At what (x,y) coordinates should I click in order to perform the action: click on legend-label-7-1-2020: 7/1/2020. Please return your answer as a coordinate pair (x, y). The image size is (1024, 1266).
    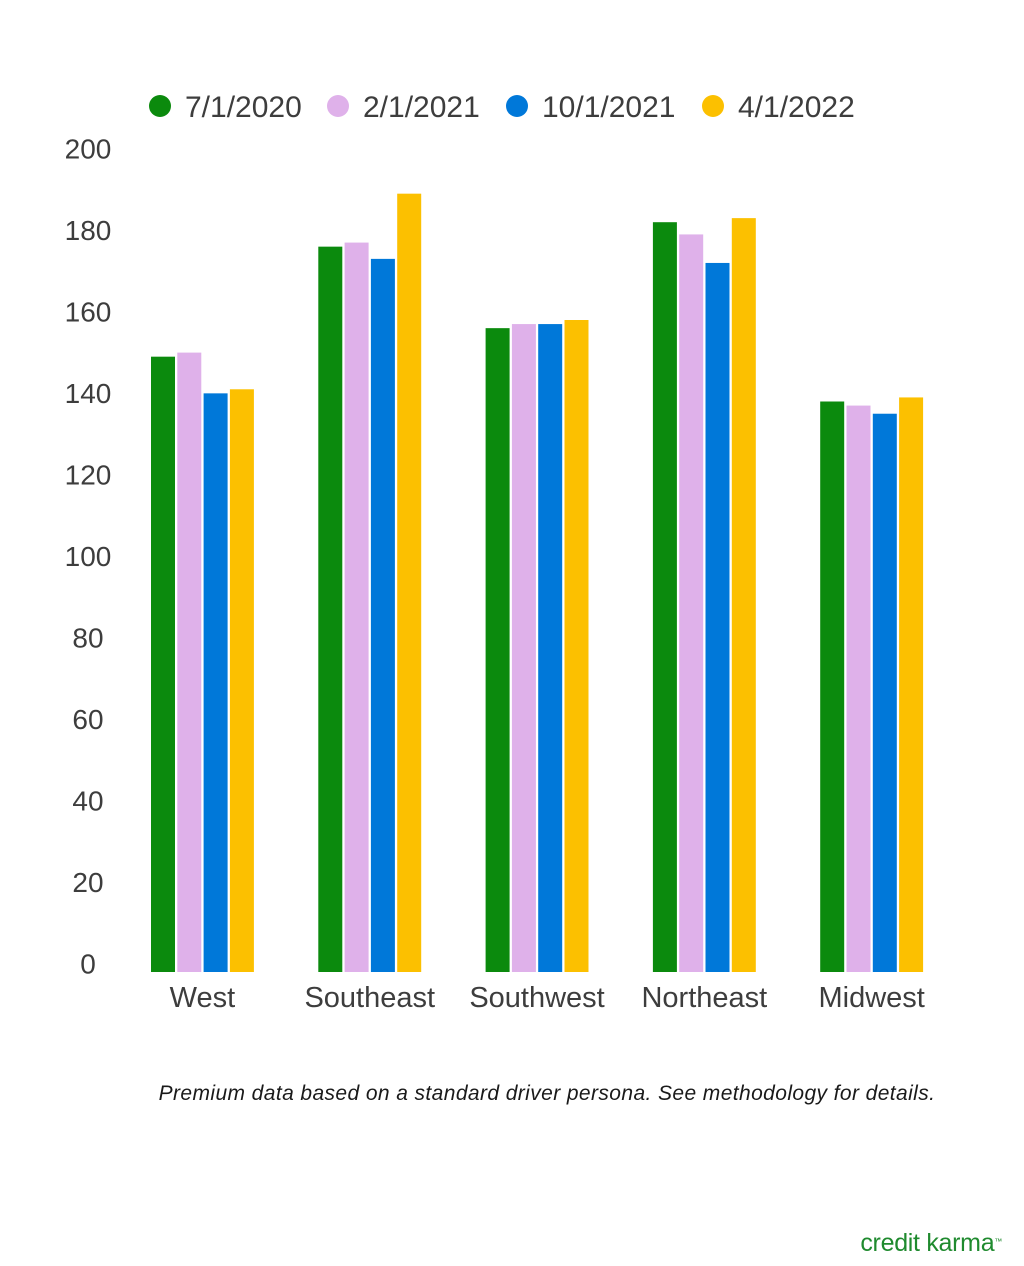
    Looking at the image, I should click on (243, 107).